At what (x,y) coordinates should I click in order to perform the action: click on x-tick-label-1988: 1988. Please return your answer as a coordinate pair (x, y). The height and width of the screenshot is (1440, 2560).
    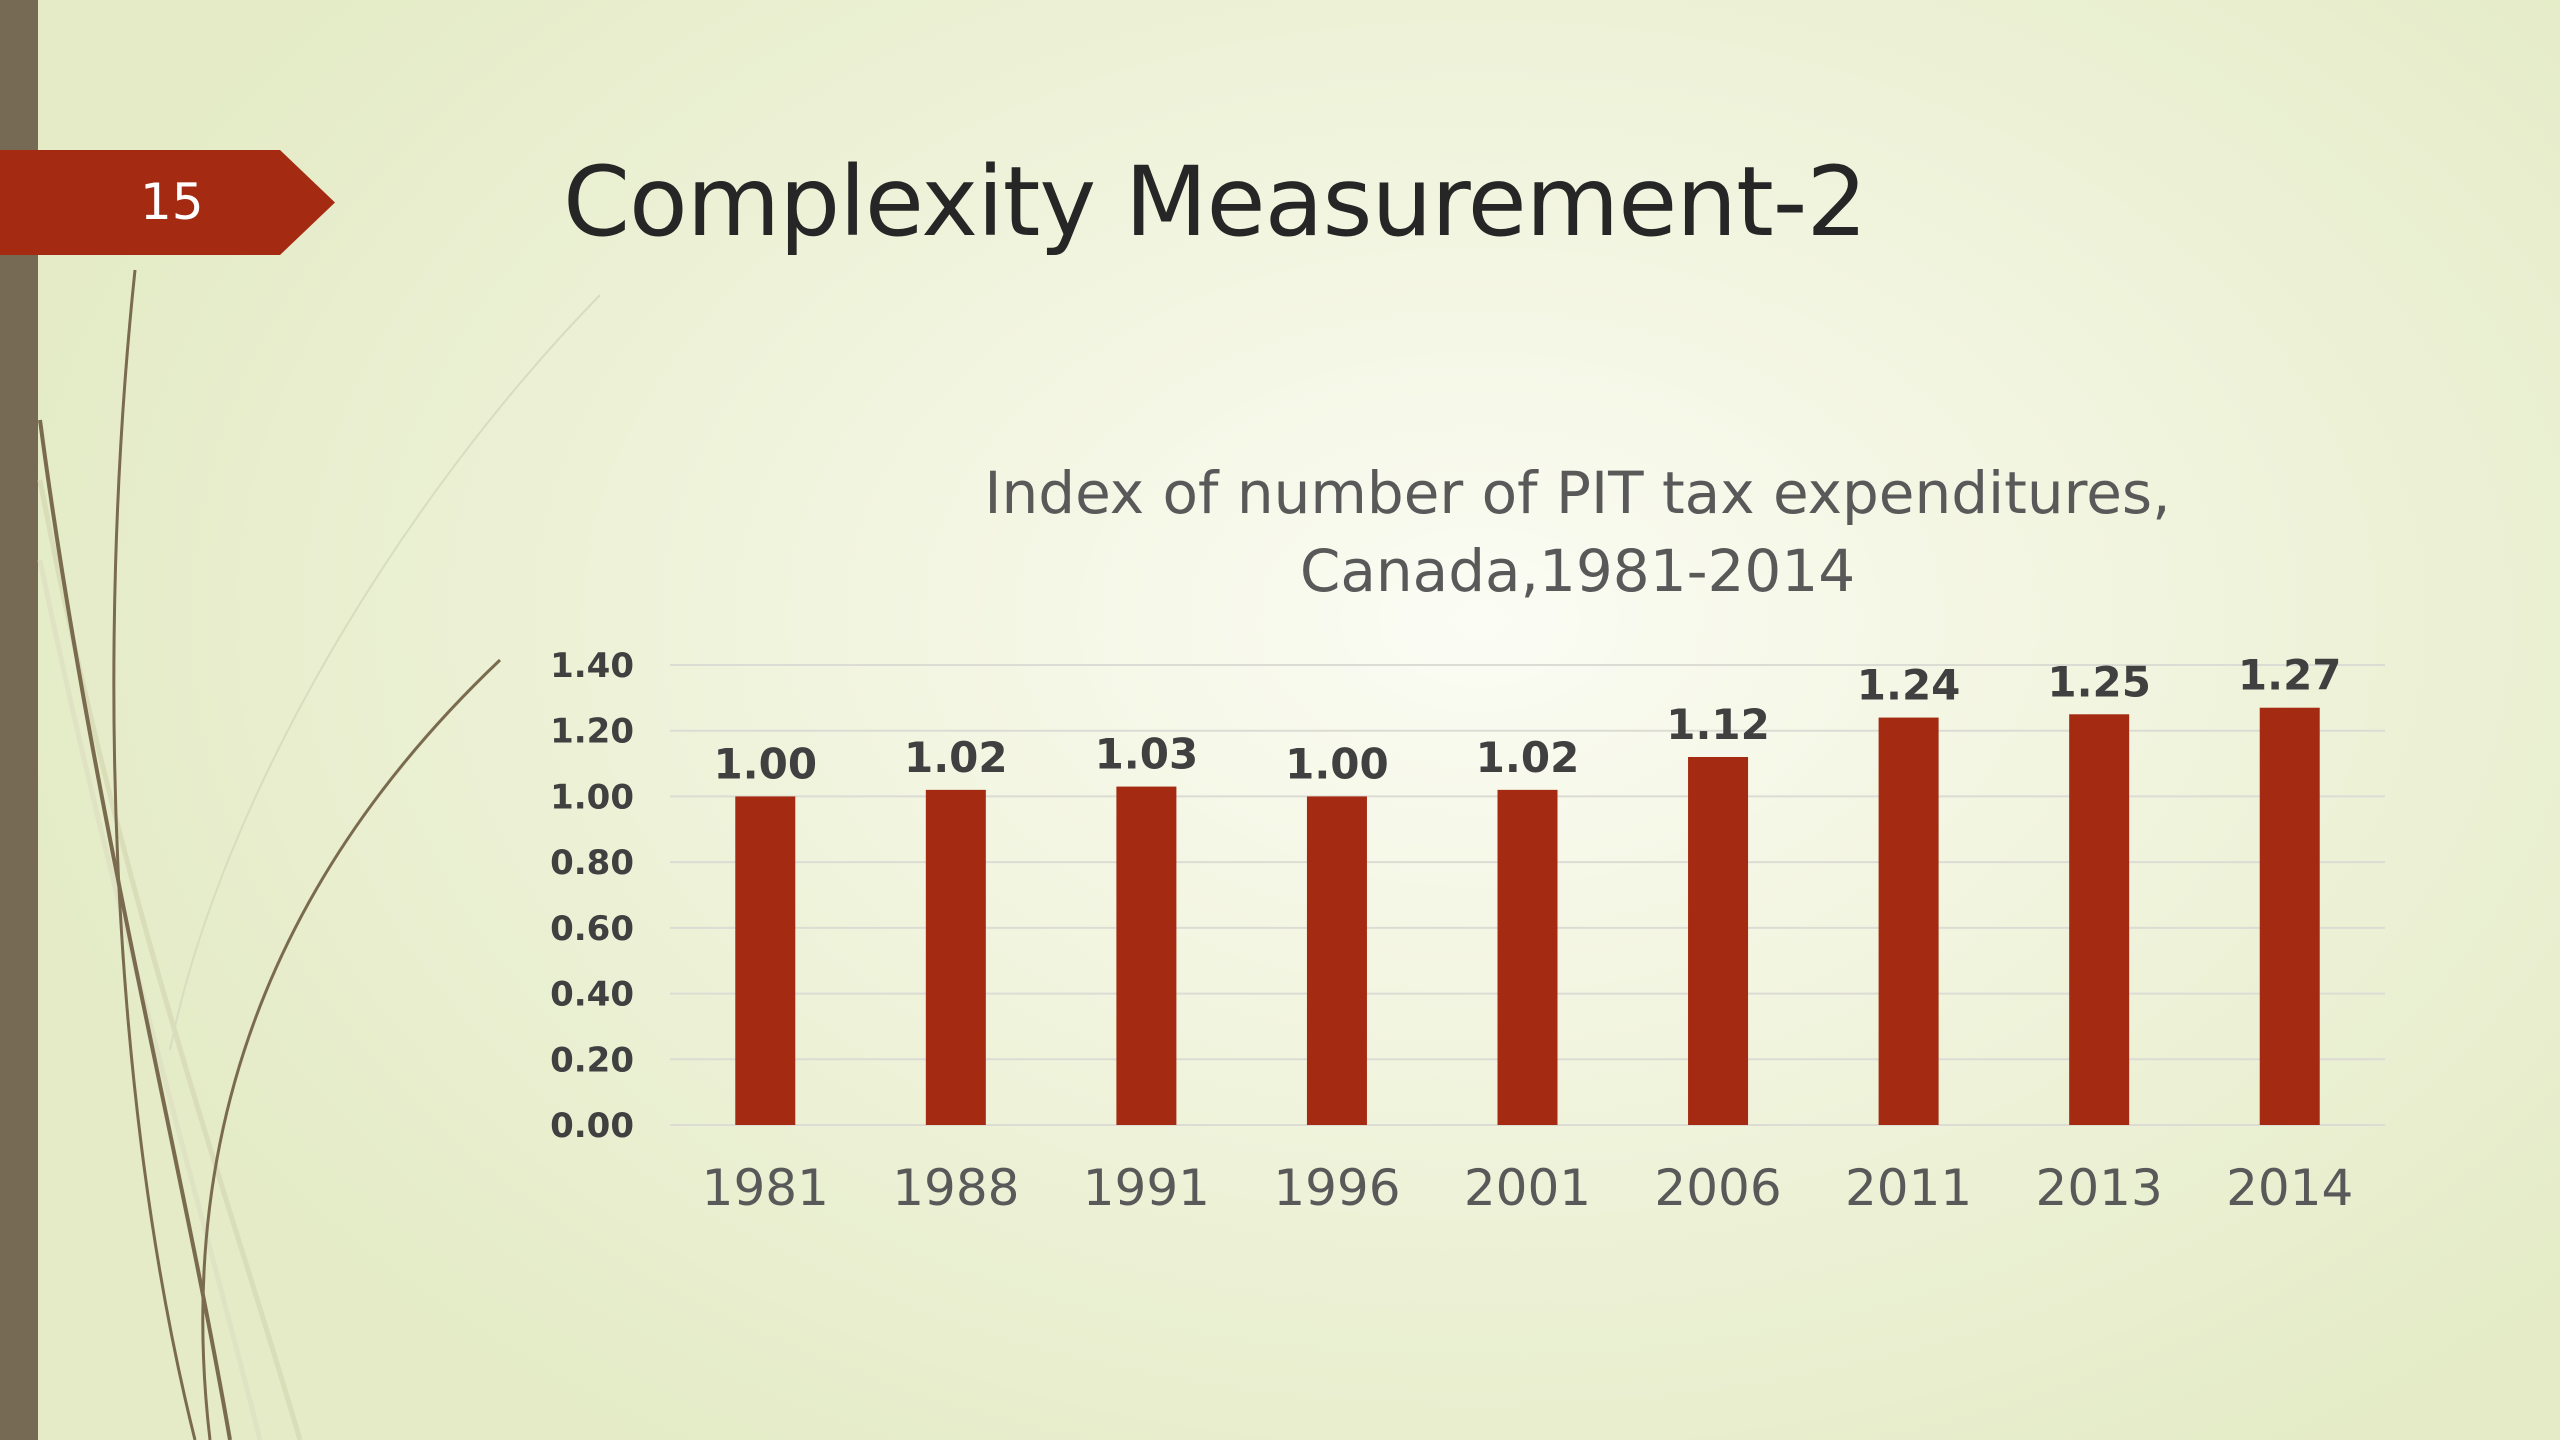
    Looking at the image, I should click on (955, 1188).